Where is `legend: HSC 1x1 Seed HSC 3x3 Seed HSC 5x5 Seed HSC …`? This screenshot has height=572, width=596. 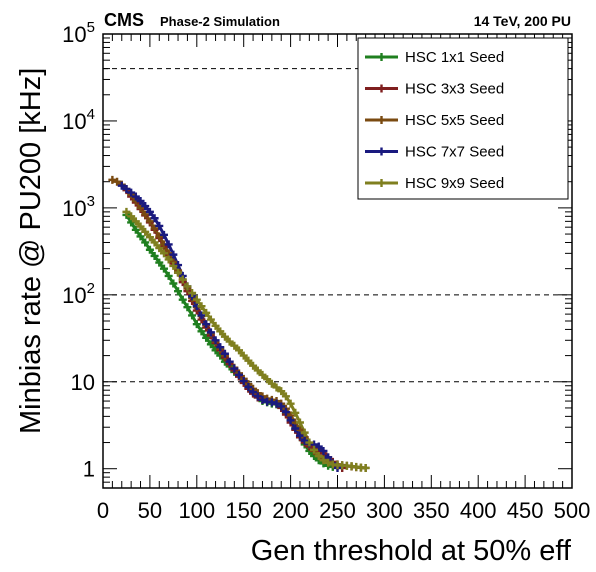
legend: HSC 1x1 Seed HSC 3x3 Seed HSC 5x5 Seed HSC … is located at coordinates (463, 118).